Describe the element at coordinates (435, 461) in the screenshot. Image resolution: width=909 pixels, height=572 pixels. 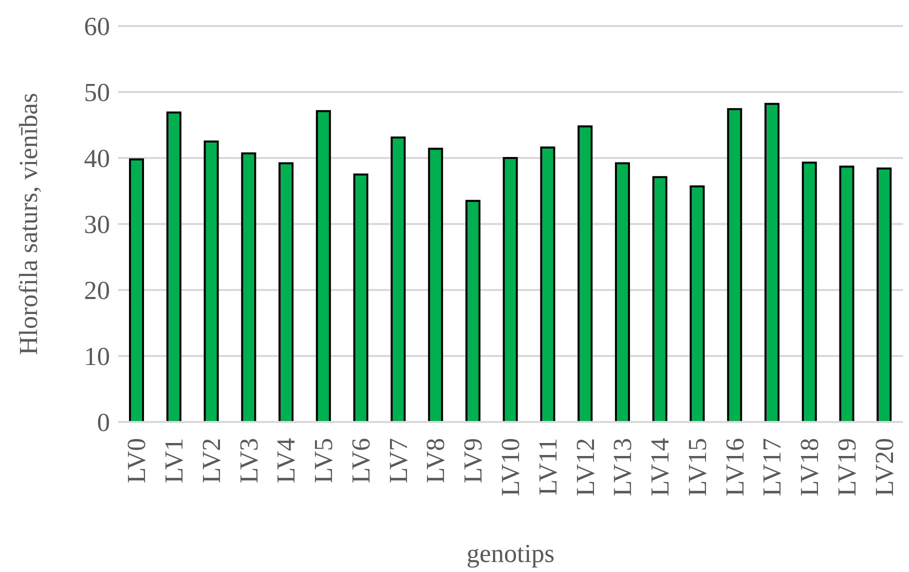
I see `x-tick-label: LV8` at that location.